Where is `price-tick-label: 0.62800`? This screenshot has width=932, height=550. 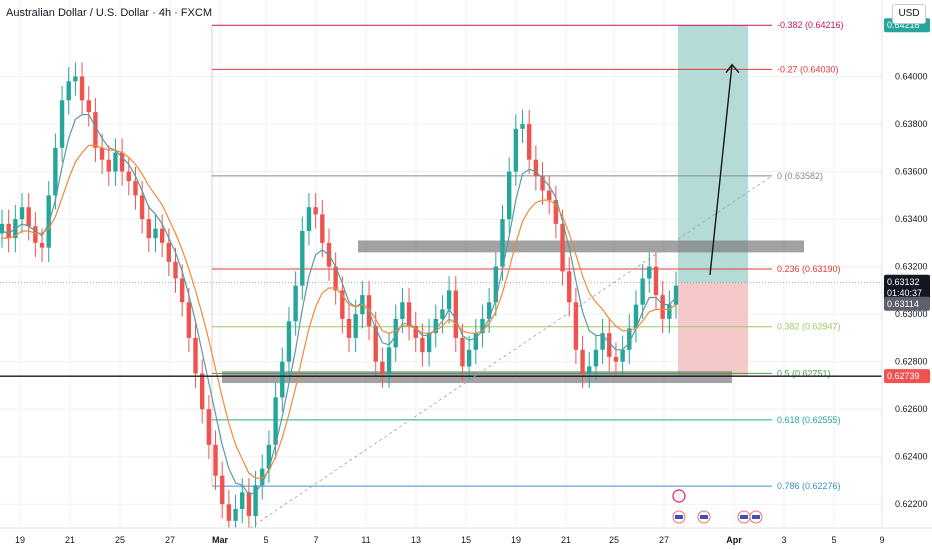 price-tick-label: 0.62800 is located at coordinates (911, 362).